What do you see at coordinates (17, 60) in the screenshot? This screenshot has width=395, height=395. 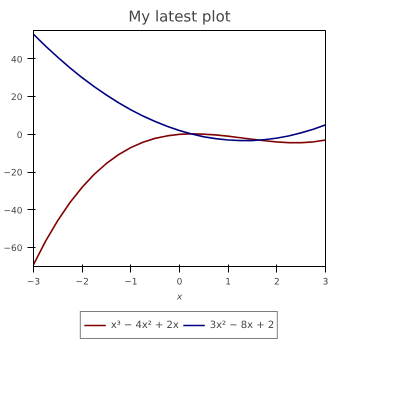 I see `y-tick-label: 40` at bounding box center [17, 60].